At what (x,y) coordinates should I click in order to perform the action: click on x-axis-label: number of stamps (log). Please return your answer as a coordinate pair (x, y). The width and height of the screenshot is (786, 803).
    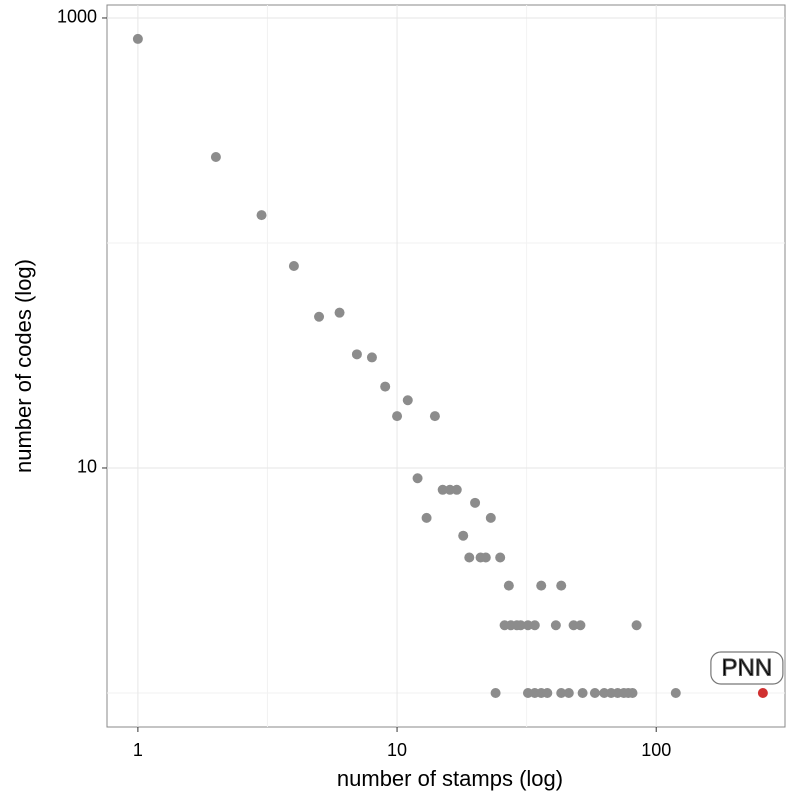
    Looking at the image, I should click on (450, 778).